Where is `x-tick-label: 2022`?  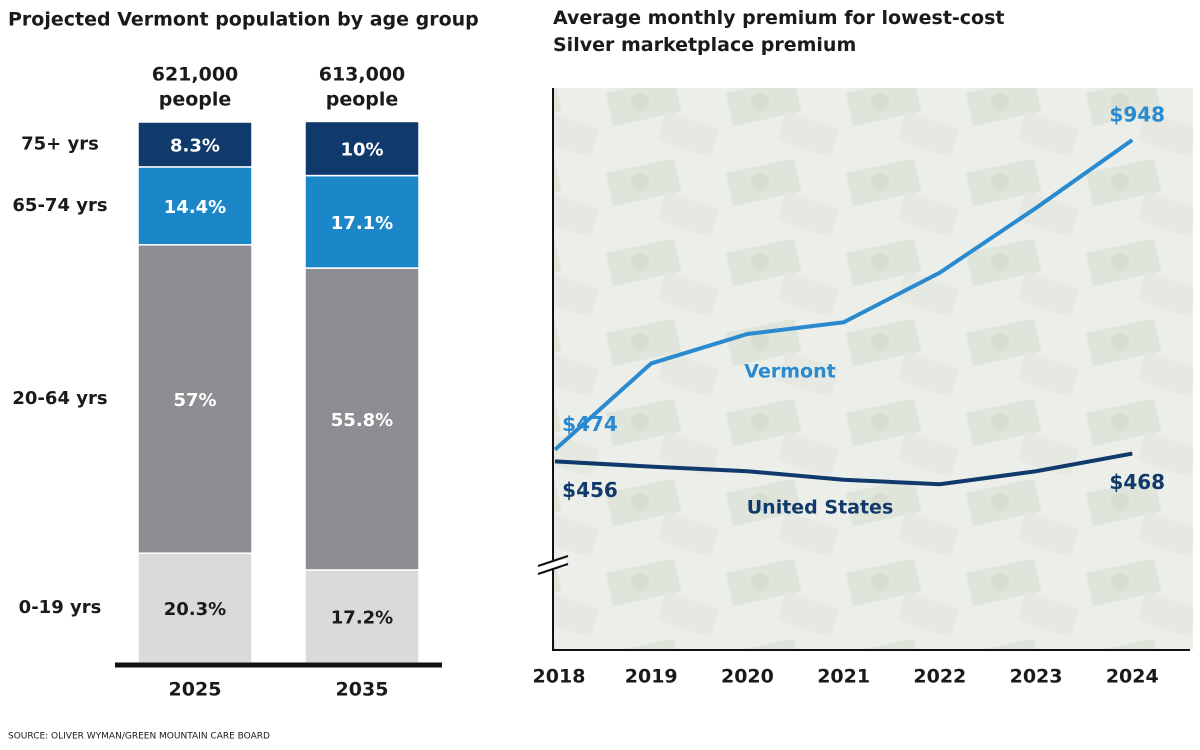
x-tick-label: 2022 is located at coordinates (939, 677).